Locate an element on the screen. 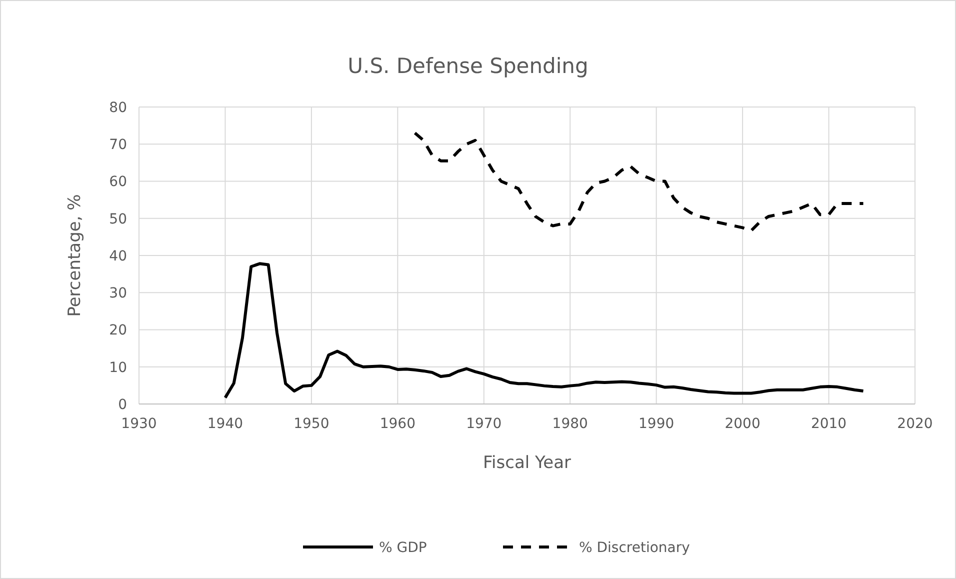  y-tick-label: 60 is located at coordinates (118, 182).